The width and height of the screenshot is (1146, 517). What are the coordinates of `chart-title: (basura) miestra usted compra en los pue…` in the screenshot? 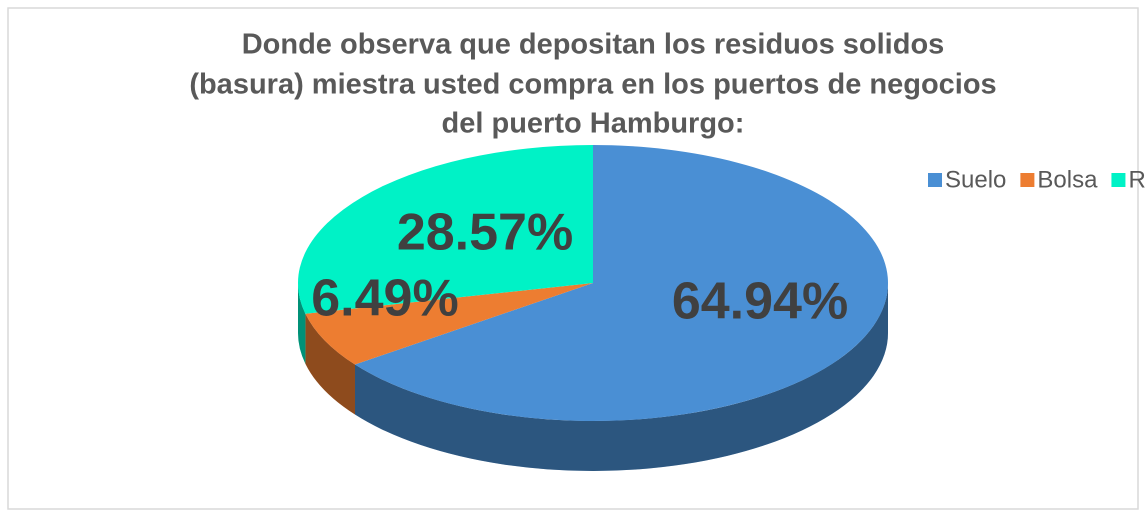 It's located at (592, 85).